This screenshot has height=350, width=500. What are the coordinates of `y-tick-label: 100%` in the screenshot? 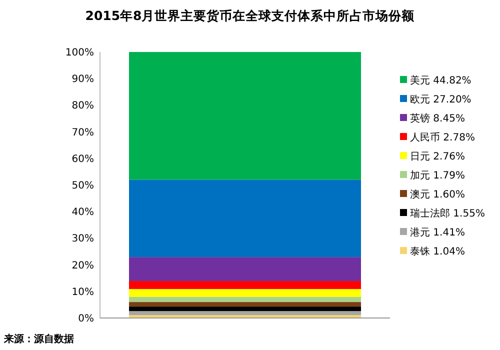 It's located at (79, 53).